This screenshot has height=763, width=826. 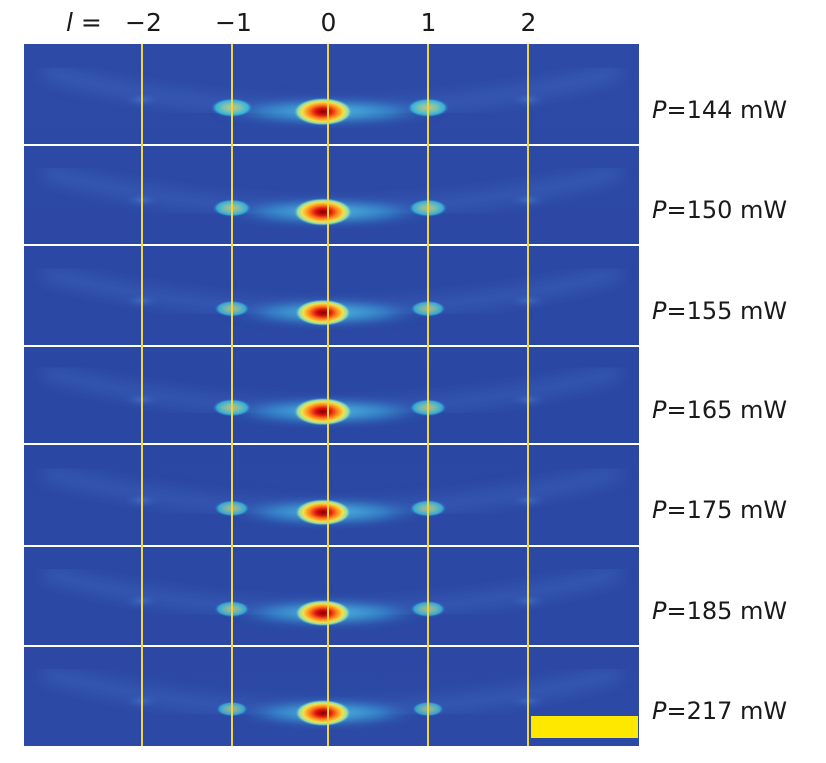 I want to click on power-label-4: P=165 mW, so click(x=719, y=410).